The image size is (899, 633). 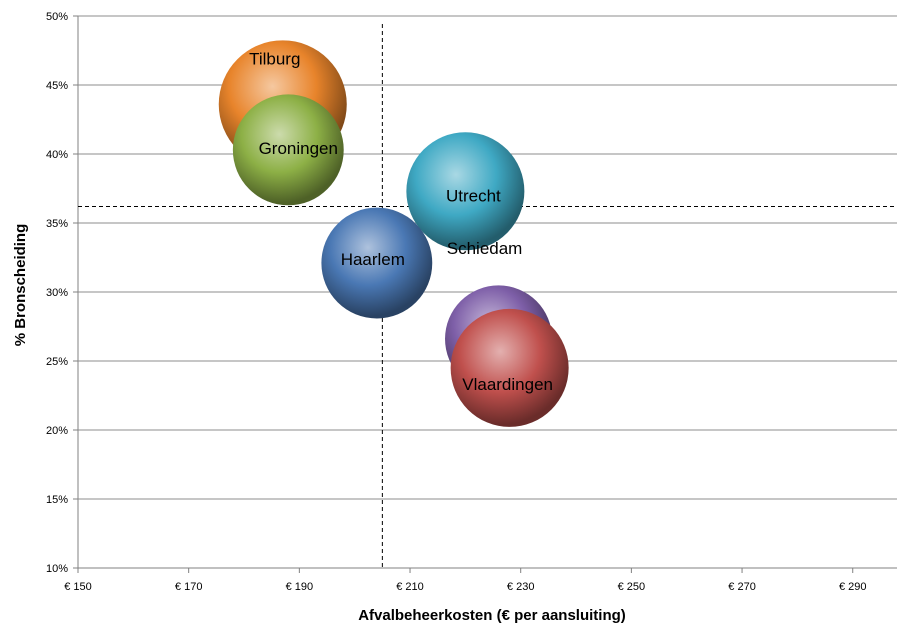 What do you see at coordinates (300, 587) in the screenshot?
I see `x-tick-label: € 190` at bounding box center [300, 587].